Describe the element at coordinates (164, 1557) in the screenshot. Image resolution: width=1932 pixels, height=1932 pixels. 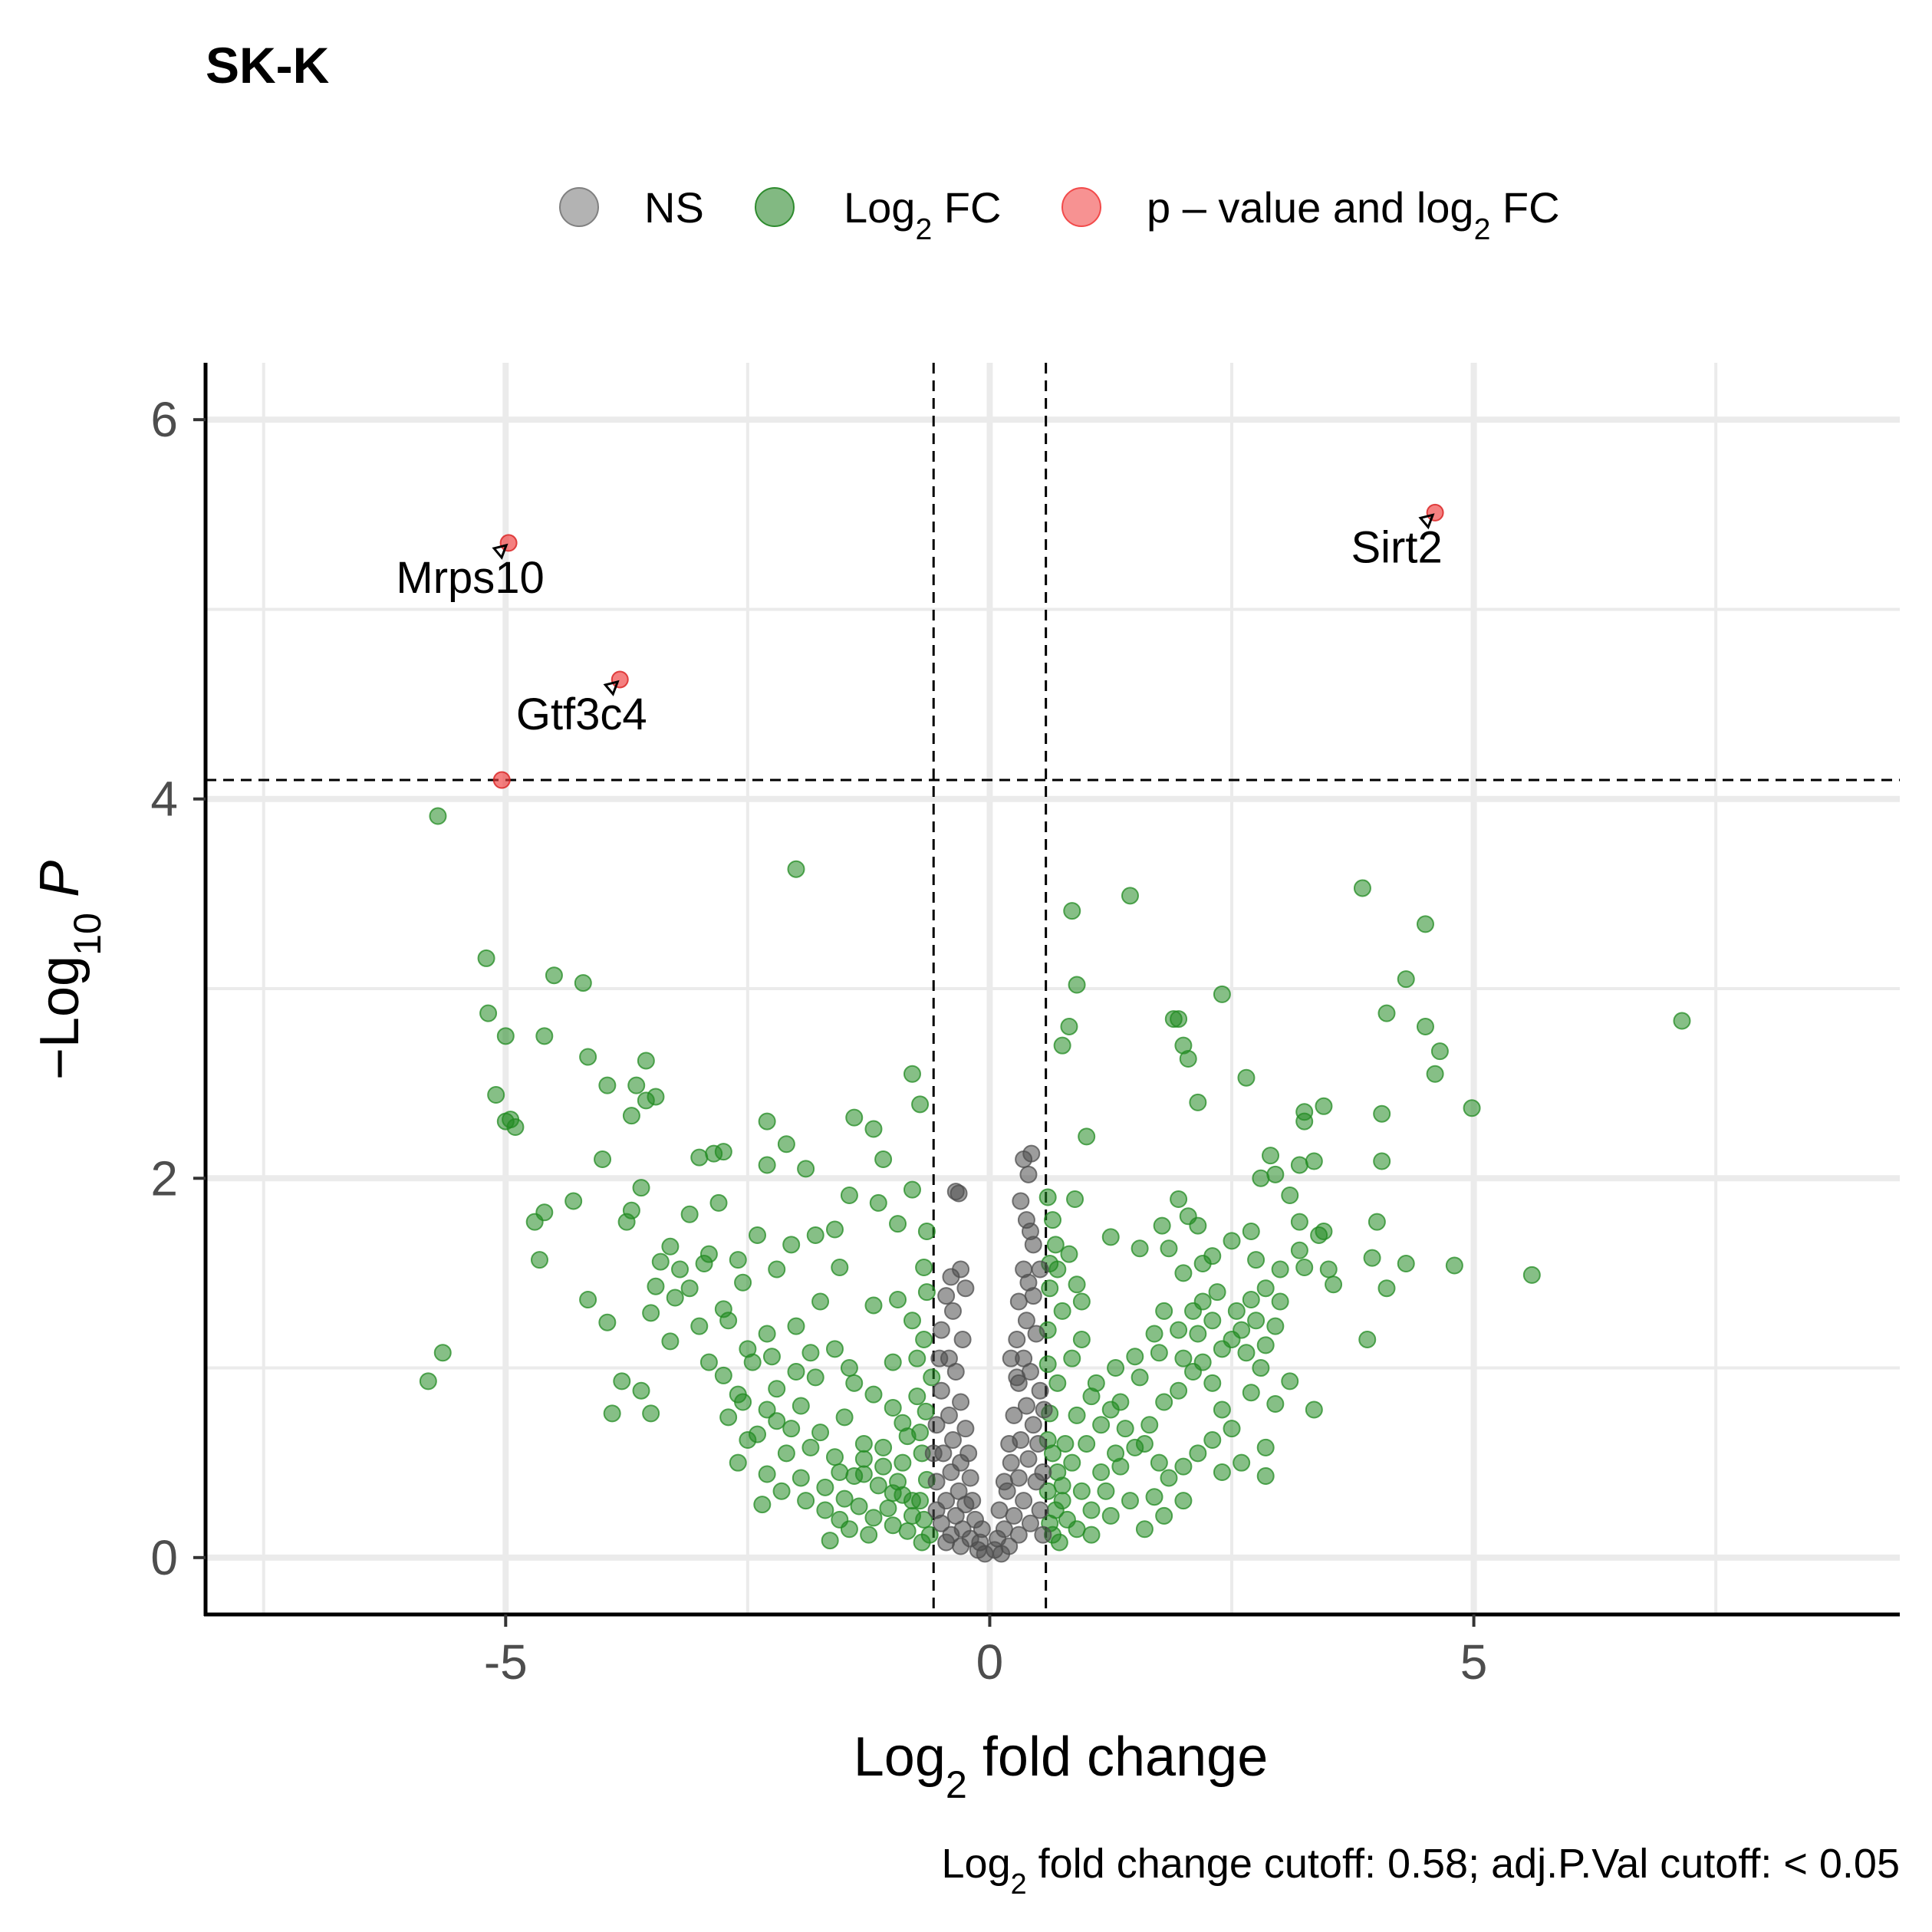
I see `y-tick-label: 0` at that location.